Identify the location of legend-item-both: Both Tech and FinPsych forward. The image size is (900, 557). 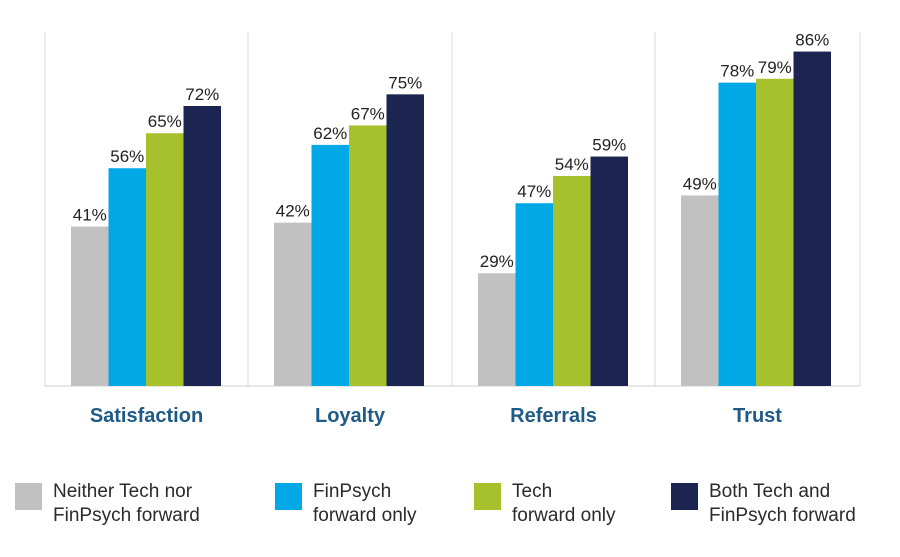
(782, 504).